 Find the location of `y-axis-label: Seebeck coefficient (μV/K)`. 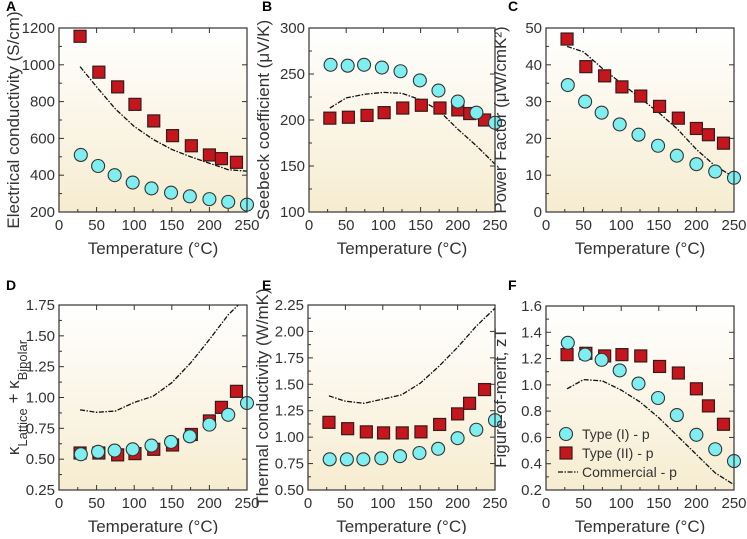

y-axis-label: Seebeck coefficient (μV/K) is located at coordinates (263, 120).